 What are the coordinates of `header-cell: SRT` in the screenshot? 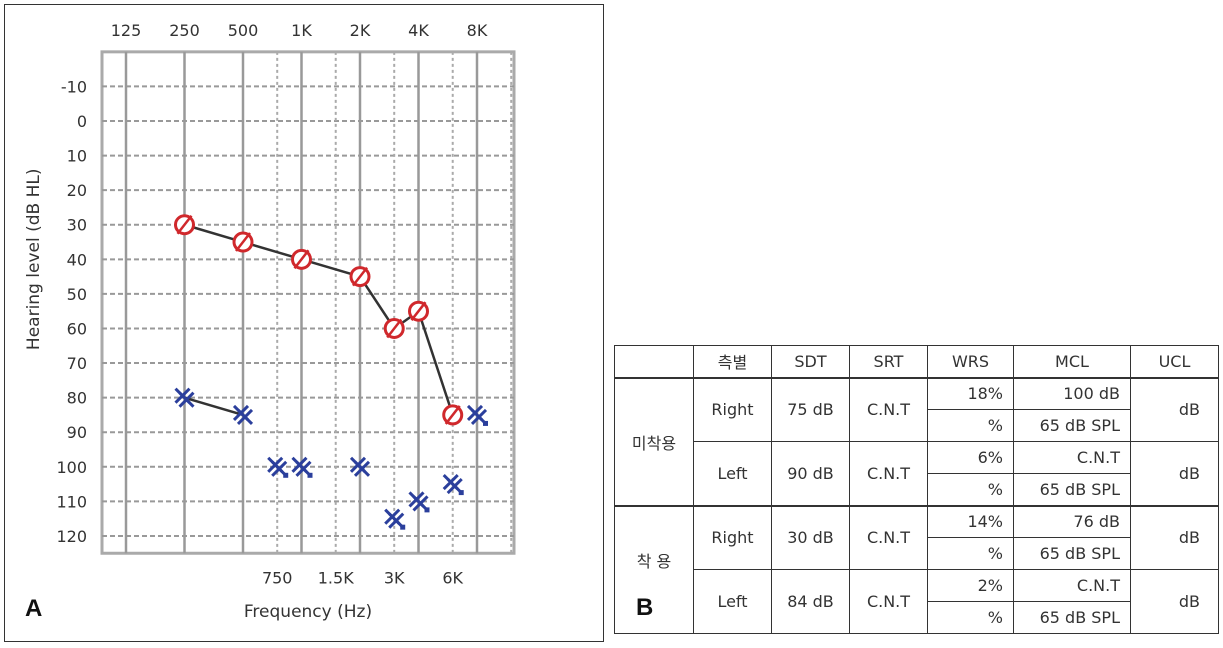 It's located at (888, 361).